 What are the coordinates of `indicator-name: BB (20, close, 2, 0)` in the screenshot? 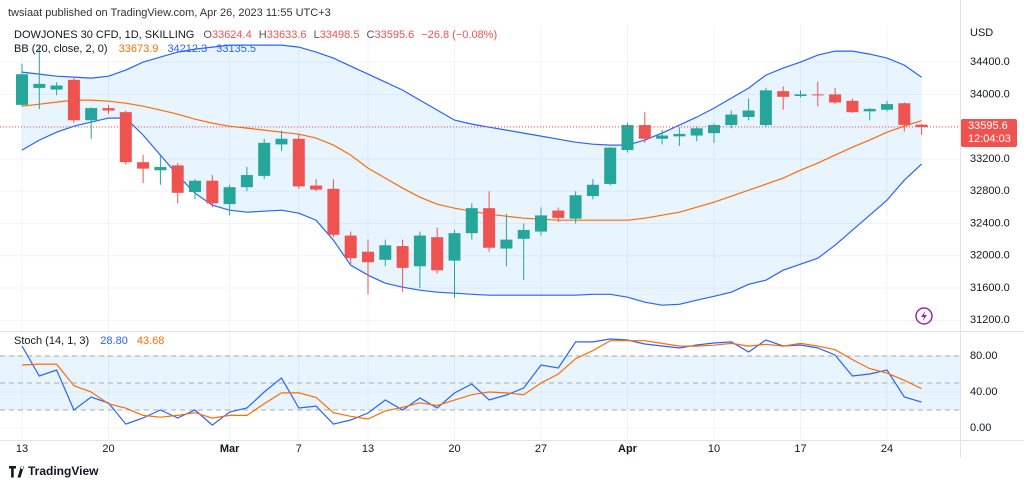 It's located at (61, 49).